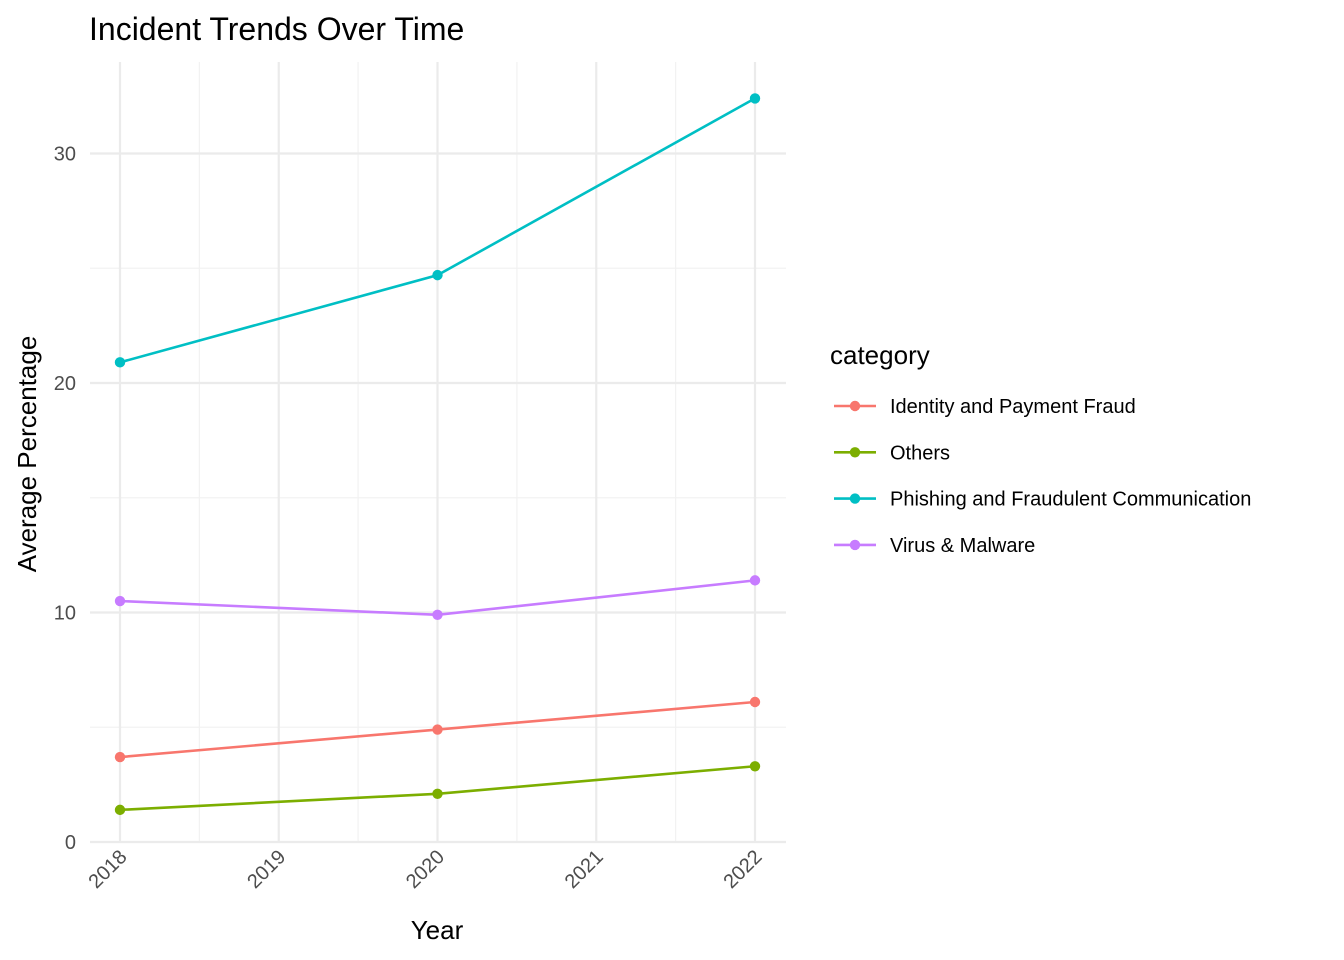 The image size is (1344, 960). I want to click on x-axis-ticks: 2018 2019 2020 2021 2022, so click(426, 869).